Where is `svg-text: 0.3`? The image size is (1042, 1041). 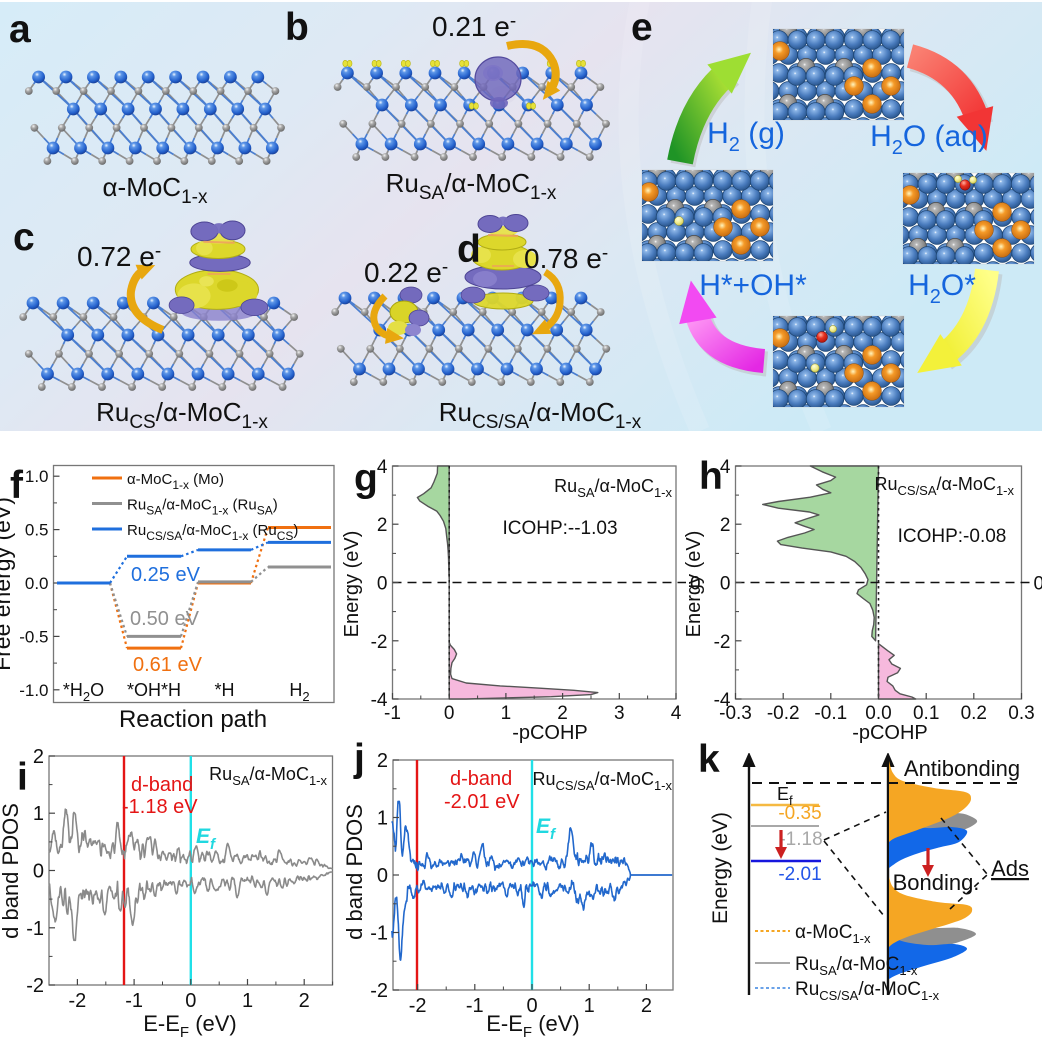 svg-text: 0.3 is located at coordinates (1021, 713).